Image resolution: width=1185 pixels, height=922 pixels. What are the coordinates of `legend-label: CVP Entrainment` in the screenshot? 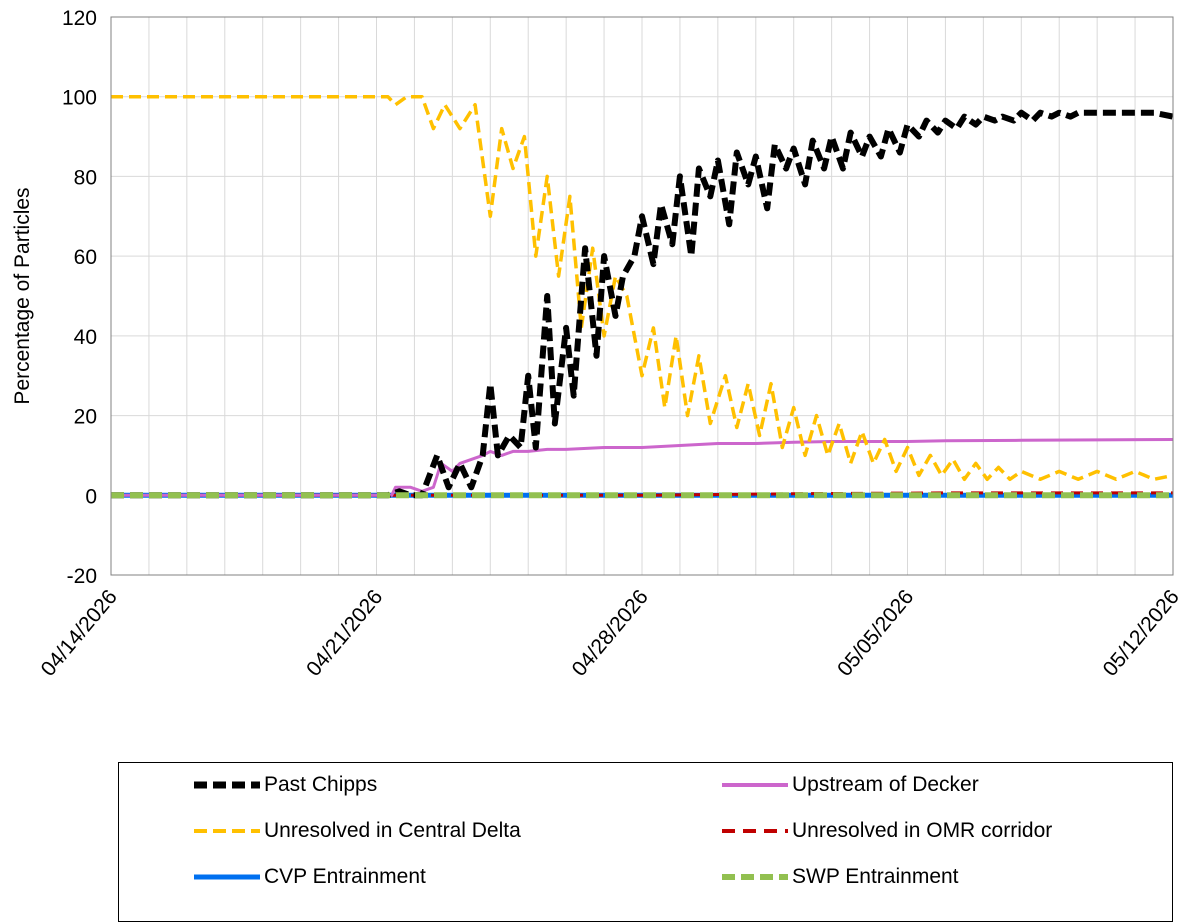 It's located at (345, 876).